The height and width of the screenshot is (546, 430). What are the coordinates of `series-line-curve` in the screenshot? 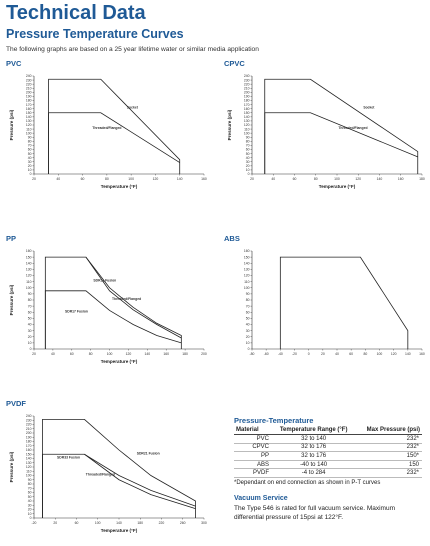 It's located at (344, 302).